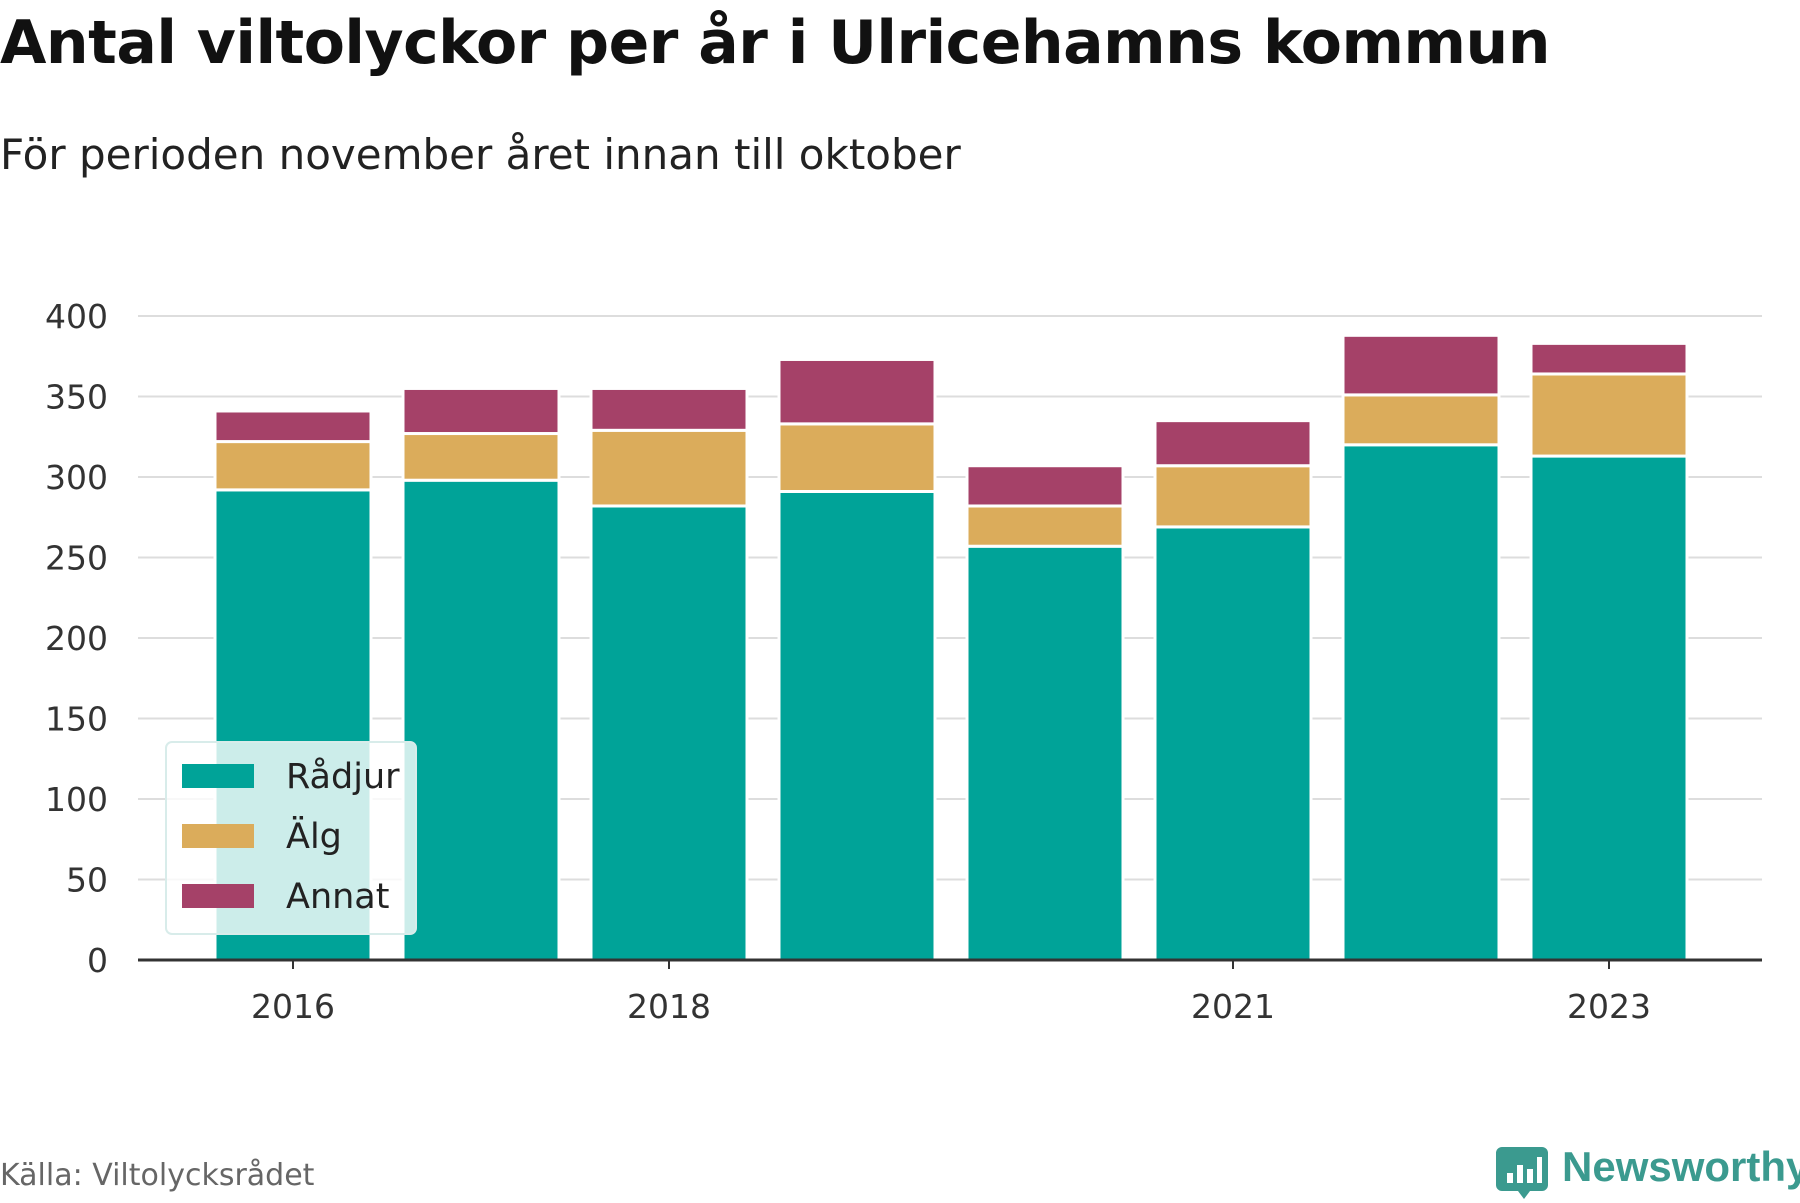 The height and width of the screenshot is (1203, 1800). Describe the element at coordinates (343, 776) in the screenshot. I see `legend-label: Rådjur` at that location.